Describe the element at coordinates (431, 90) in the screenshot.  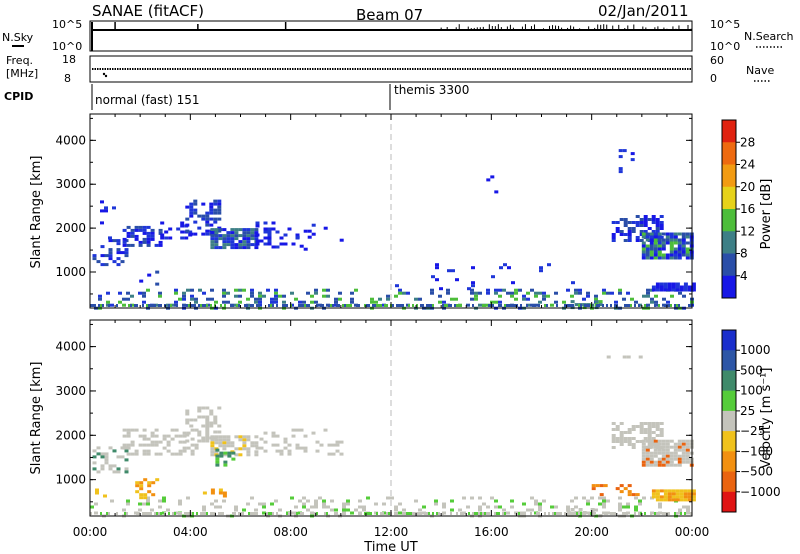
I see `cpid-segment-themis: themis 3300` at that location.